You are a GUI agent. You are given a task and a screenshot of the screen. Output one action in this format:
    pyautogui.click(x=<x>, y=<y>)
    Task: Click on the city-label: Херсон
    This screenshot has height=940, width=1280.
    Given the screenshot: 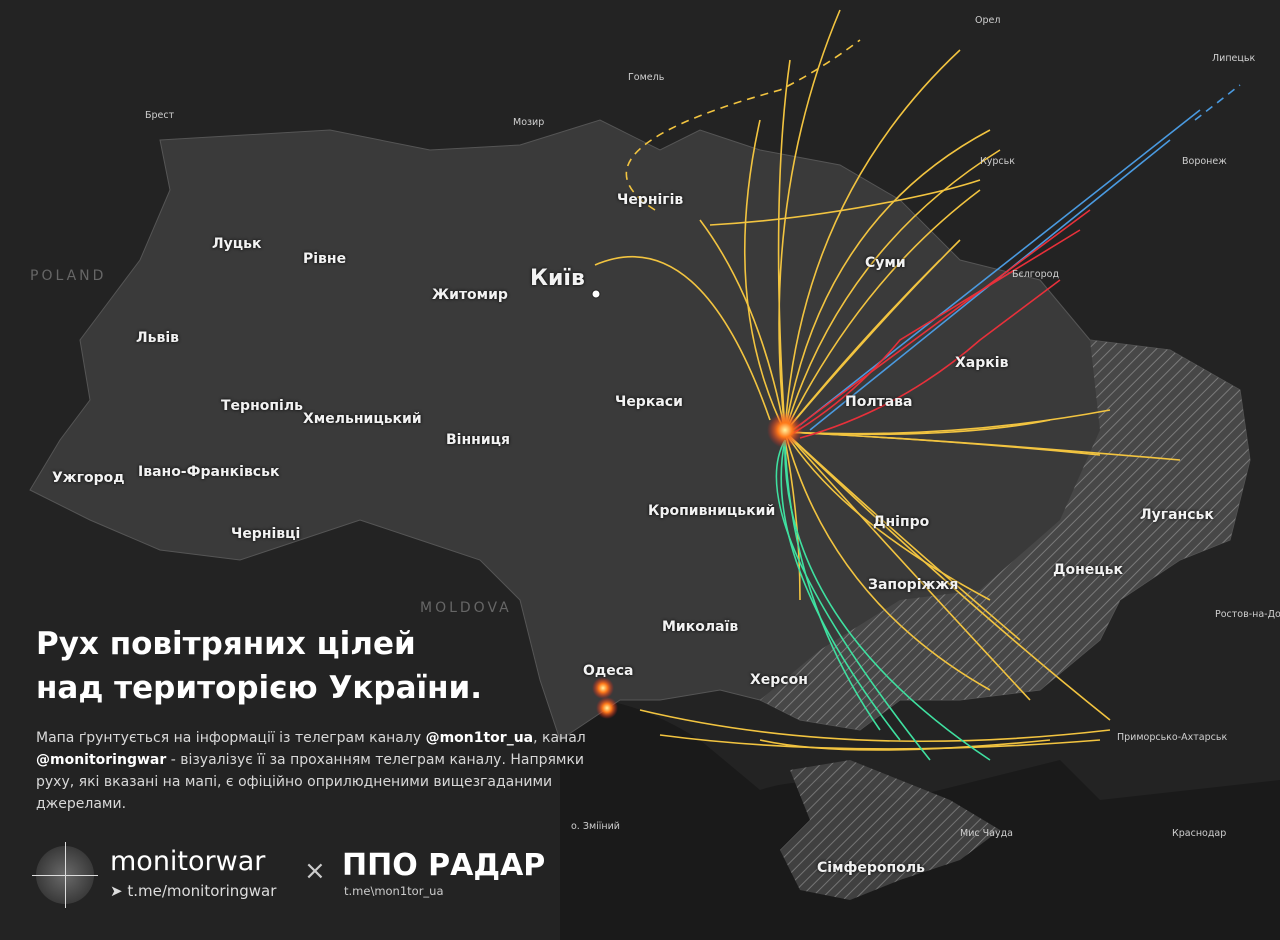 What is the action you would take?
    pyautogui.click(x=779, y=680)
    